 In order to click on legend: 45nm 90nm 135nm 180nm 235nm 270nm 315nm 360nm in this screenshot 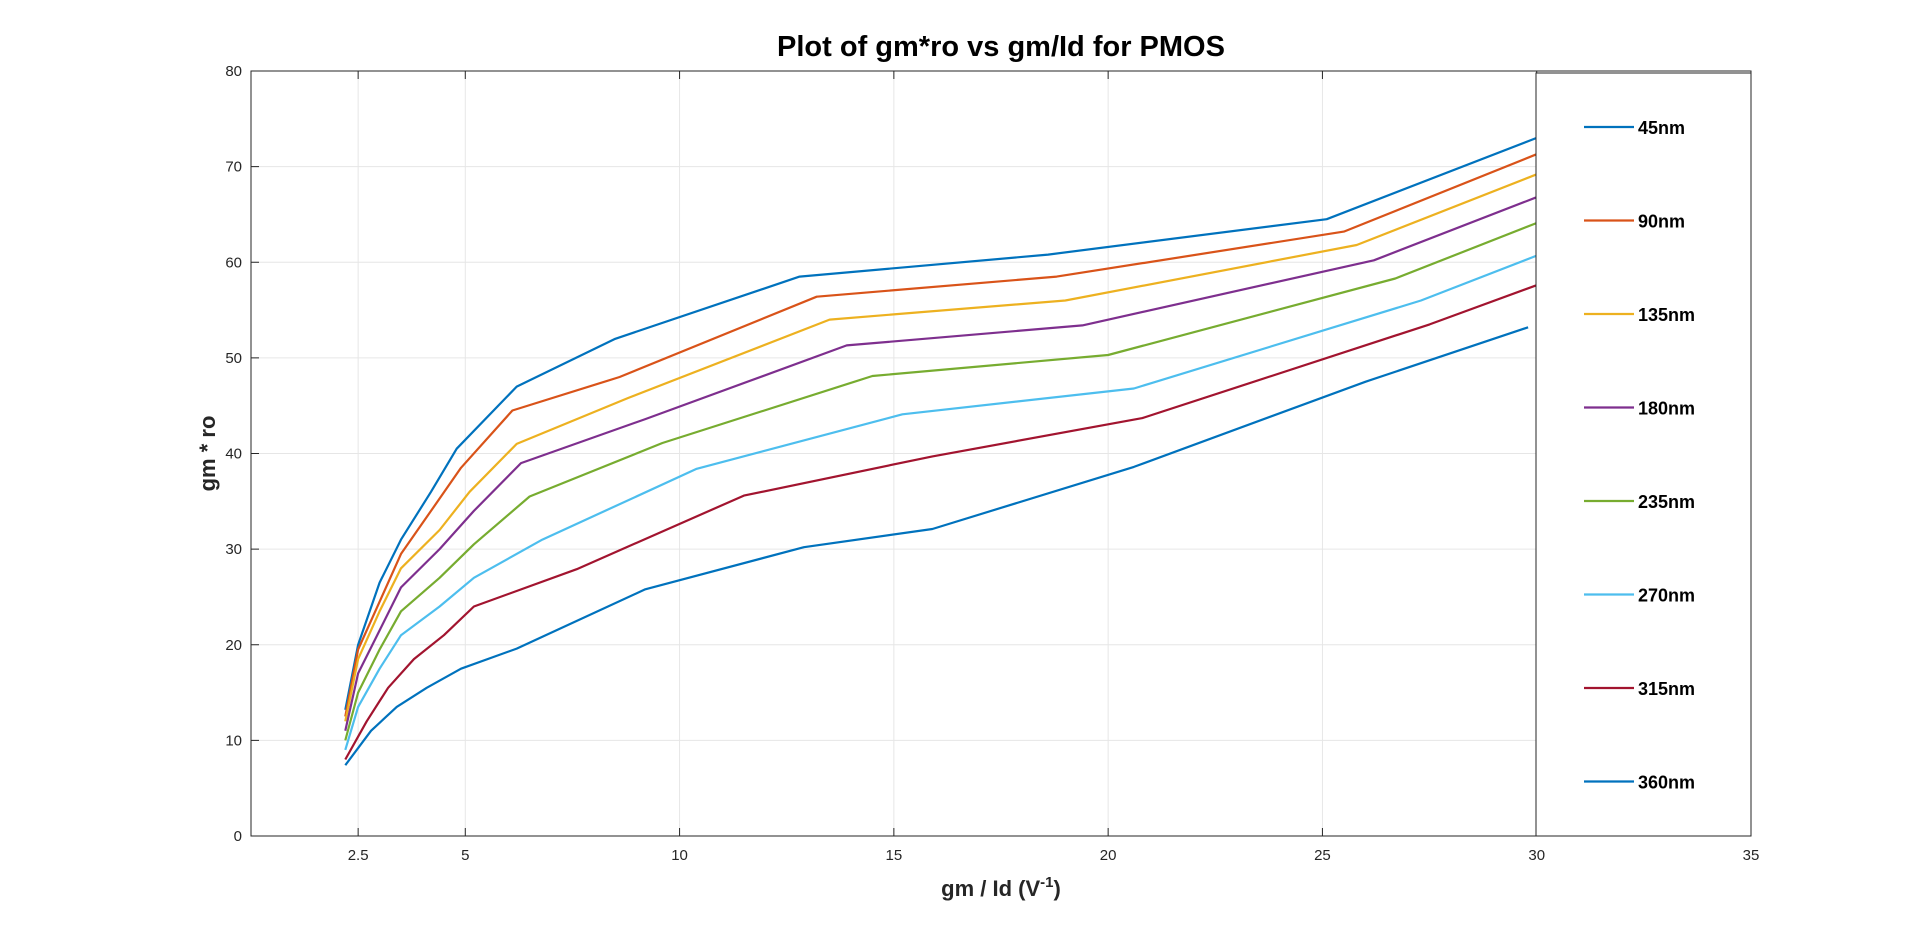, I will do `click(1643, 454)`.